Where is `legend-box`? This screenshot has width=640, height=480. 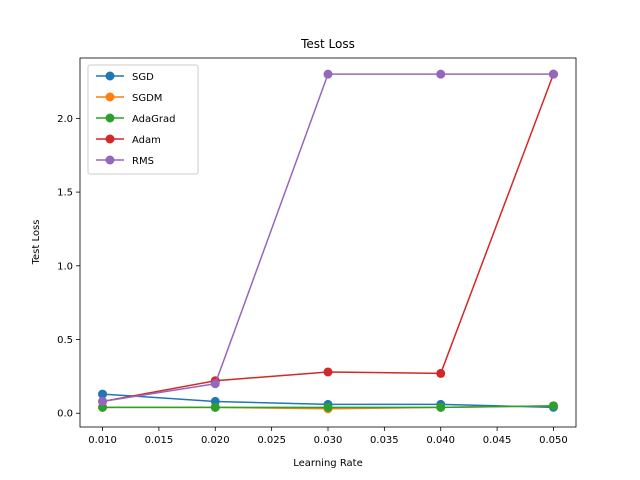 legend-box is located at coordinates (143, 119).